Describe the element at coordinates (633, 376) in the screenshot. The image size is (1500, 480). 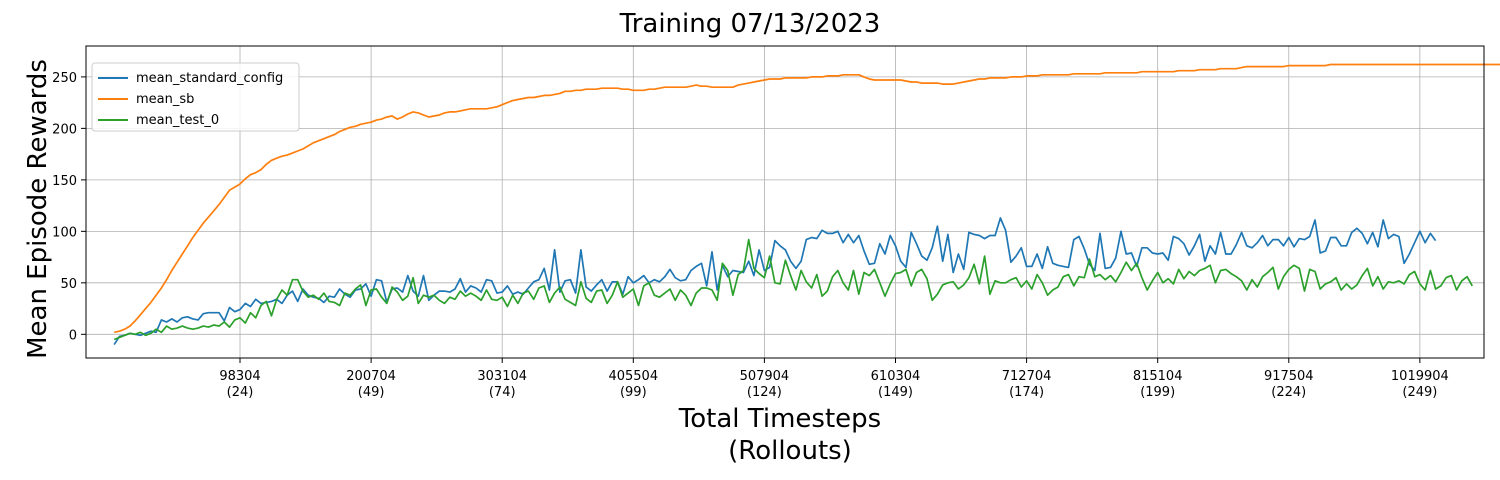
I see `x-tick-label-3: 405504` at that location.